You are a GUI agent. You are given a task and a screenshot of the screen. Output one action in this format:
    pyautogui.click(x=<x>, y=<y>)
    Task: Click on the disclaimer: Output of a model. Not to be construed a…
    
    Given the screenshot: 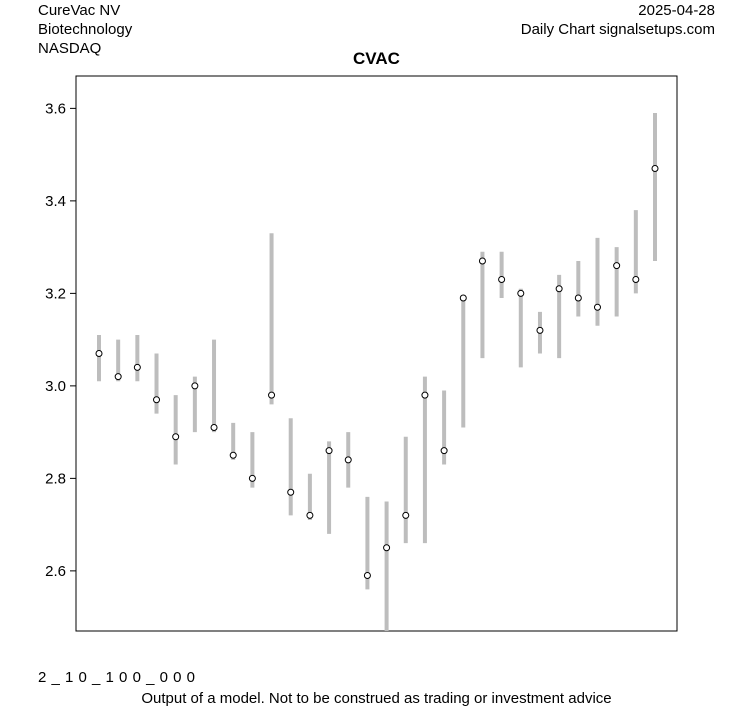 What is the action you would take?
    pyautogui.click(x=376, y=698)
    